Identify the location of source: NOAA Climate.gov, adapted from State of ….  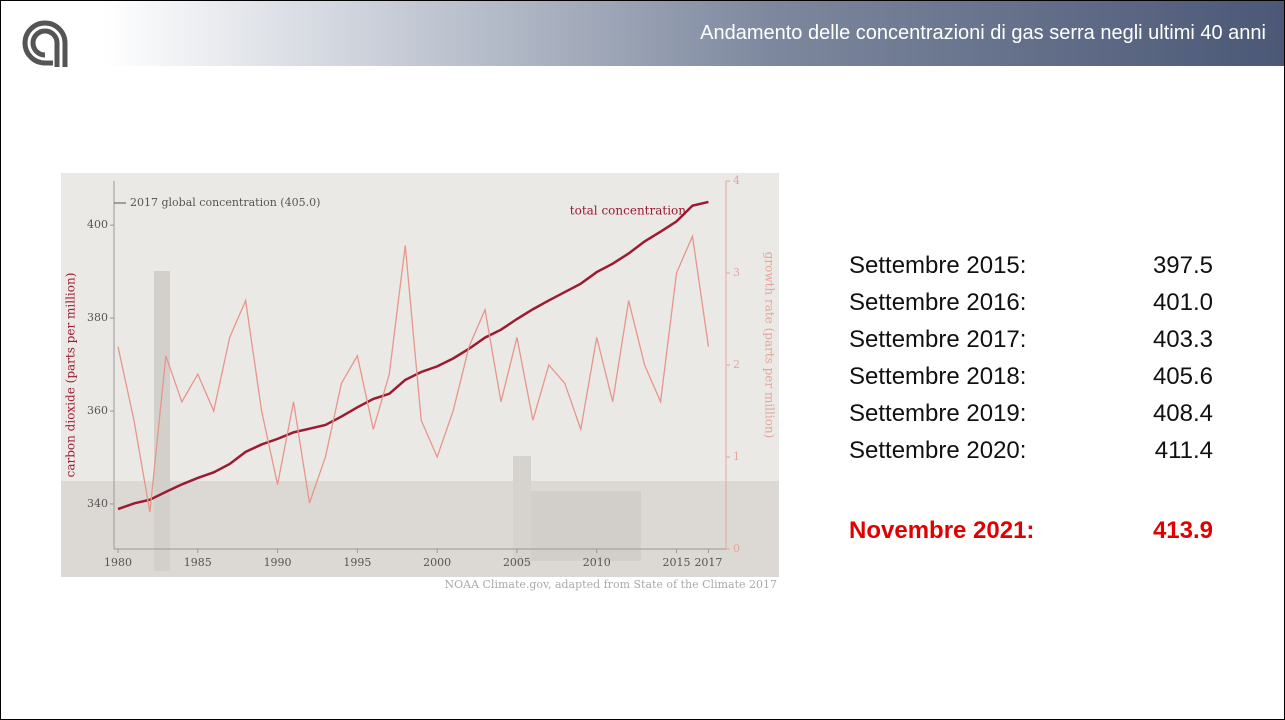
(610, 584).